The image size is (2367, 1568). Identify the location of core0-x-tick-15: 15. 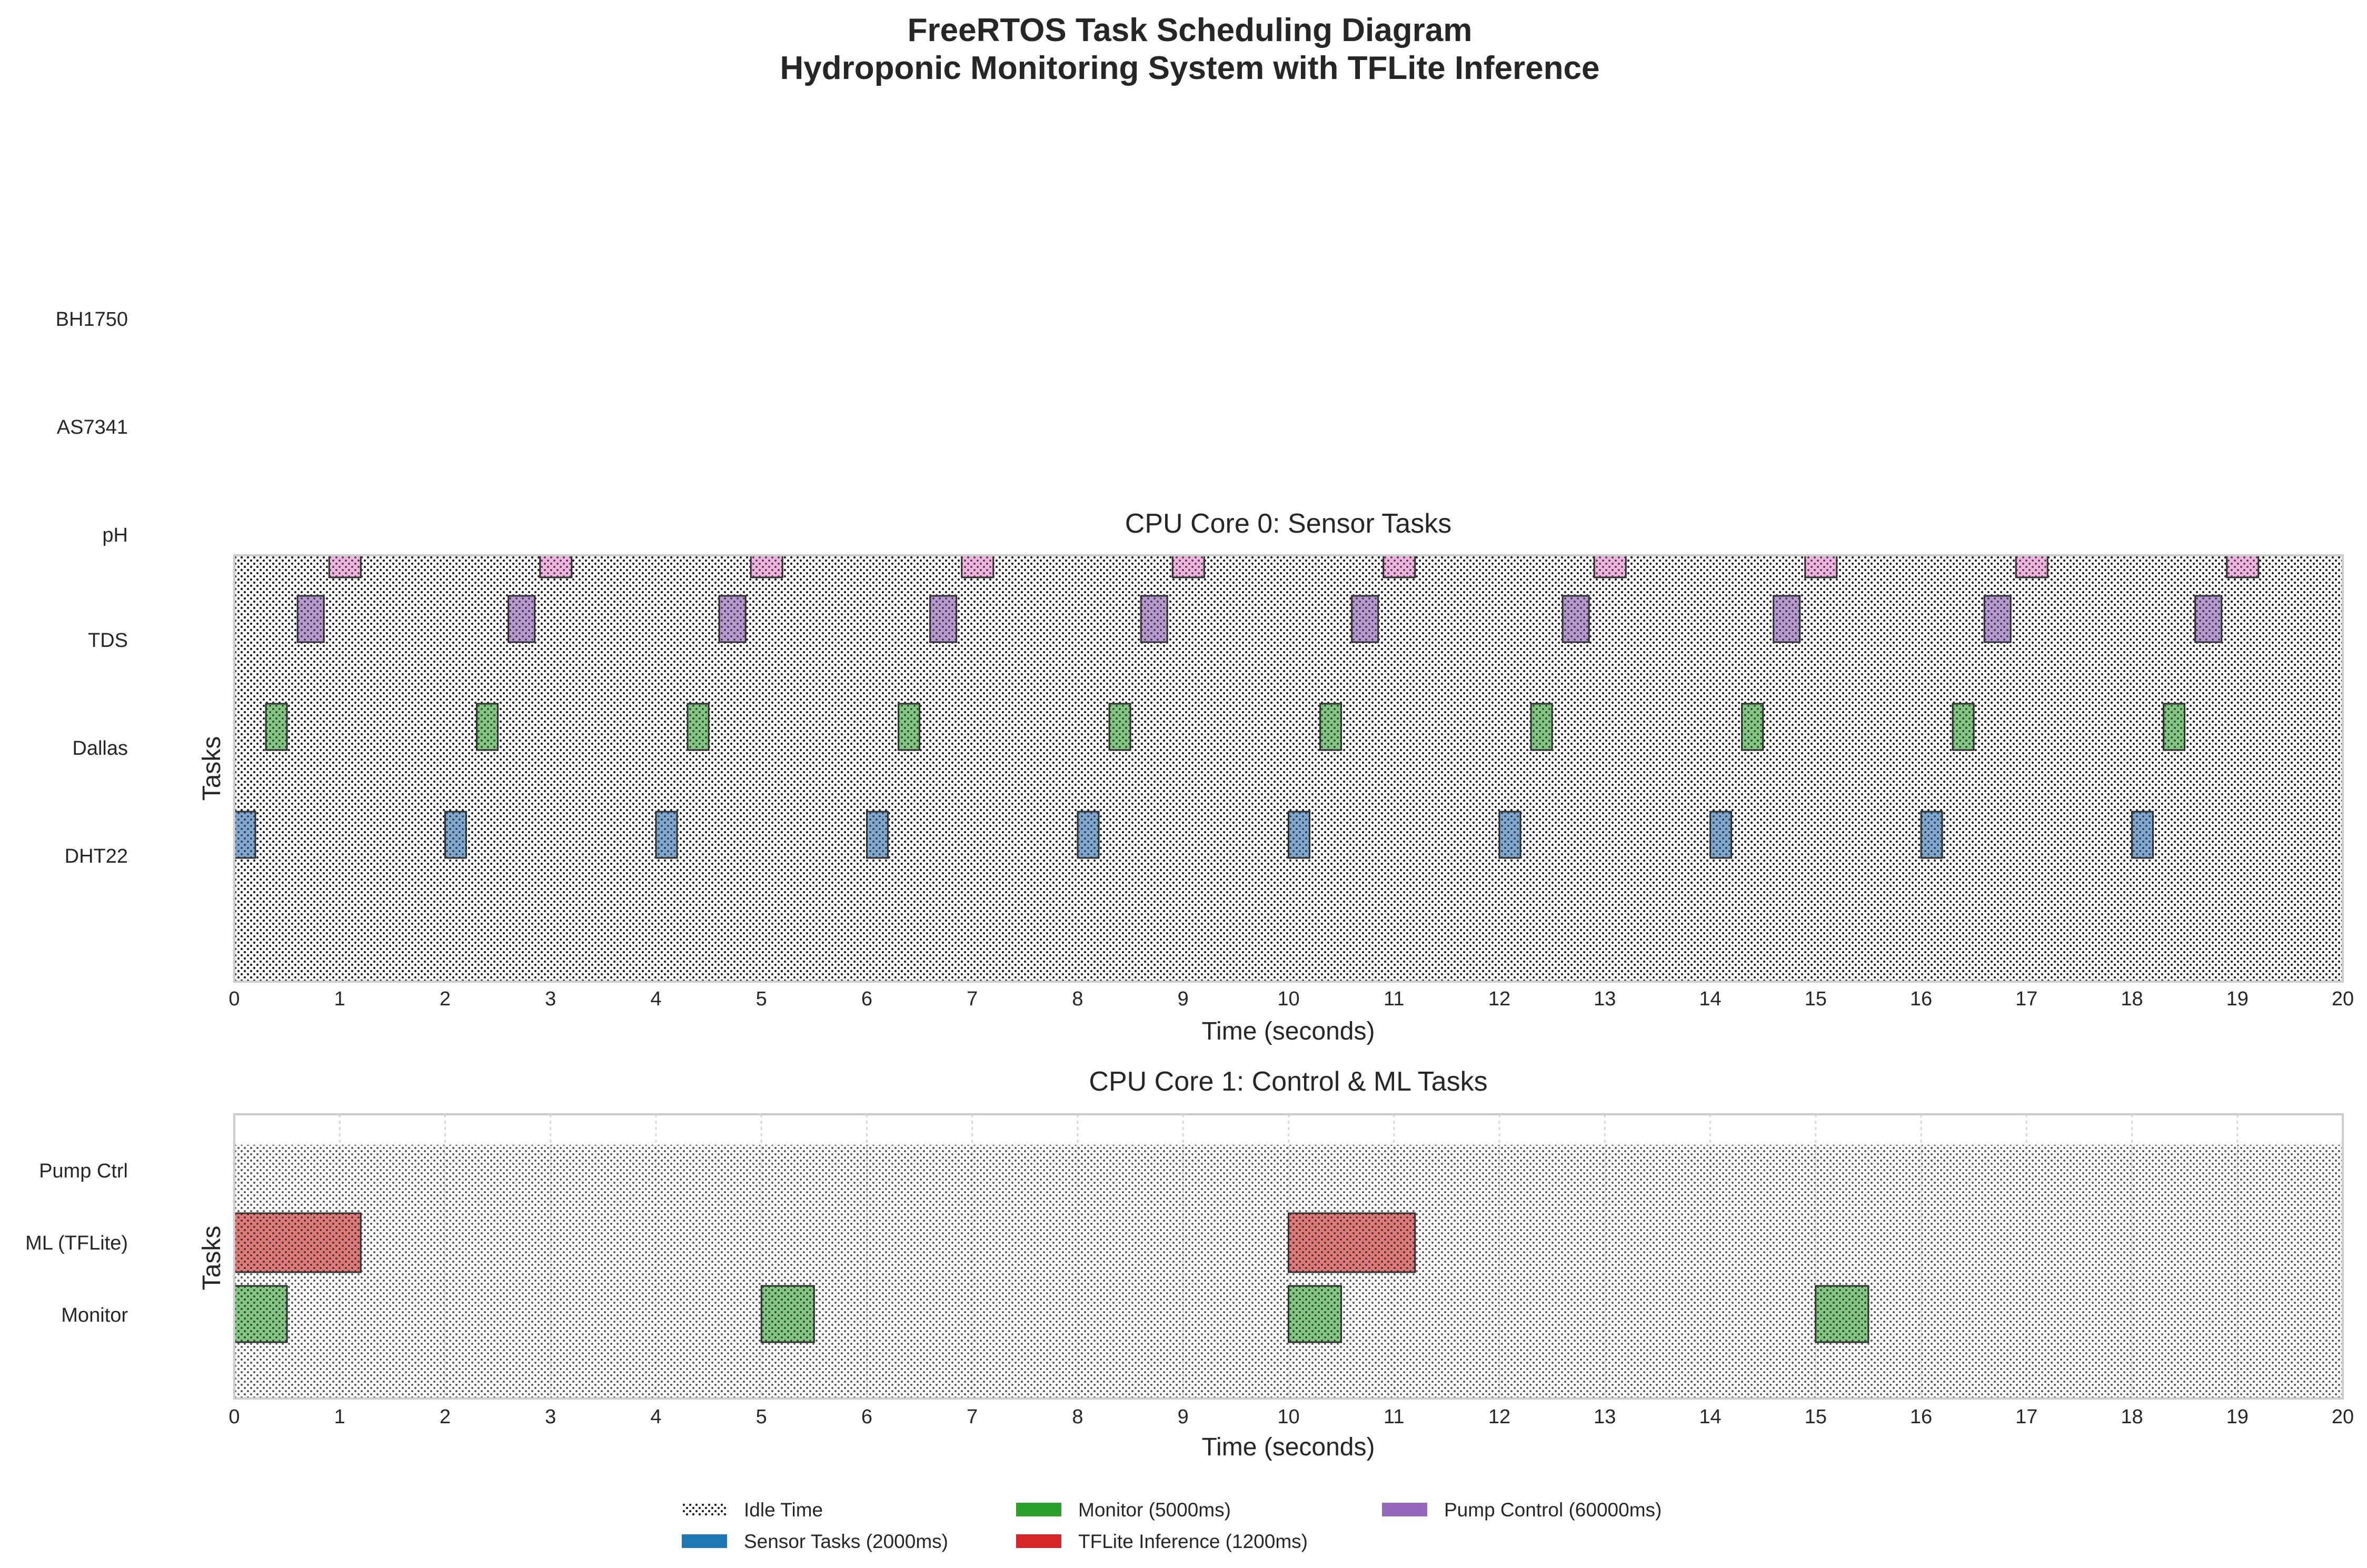
(1816, 999).